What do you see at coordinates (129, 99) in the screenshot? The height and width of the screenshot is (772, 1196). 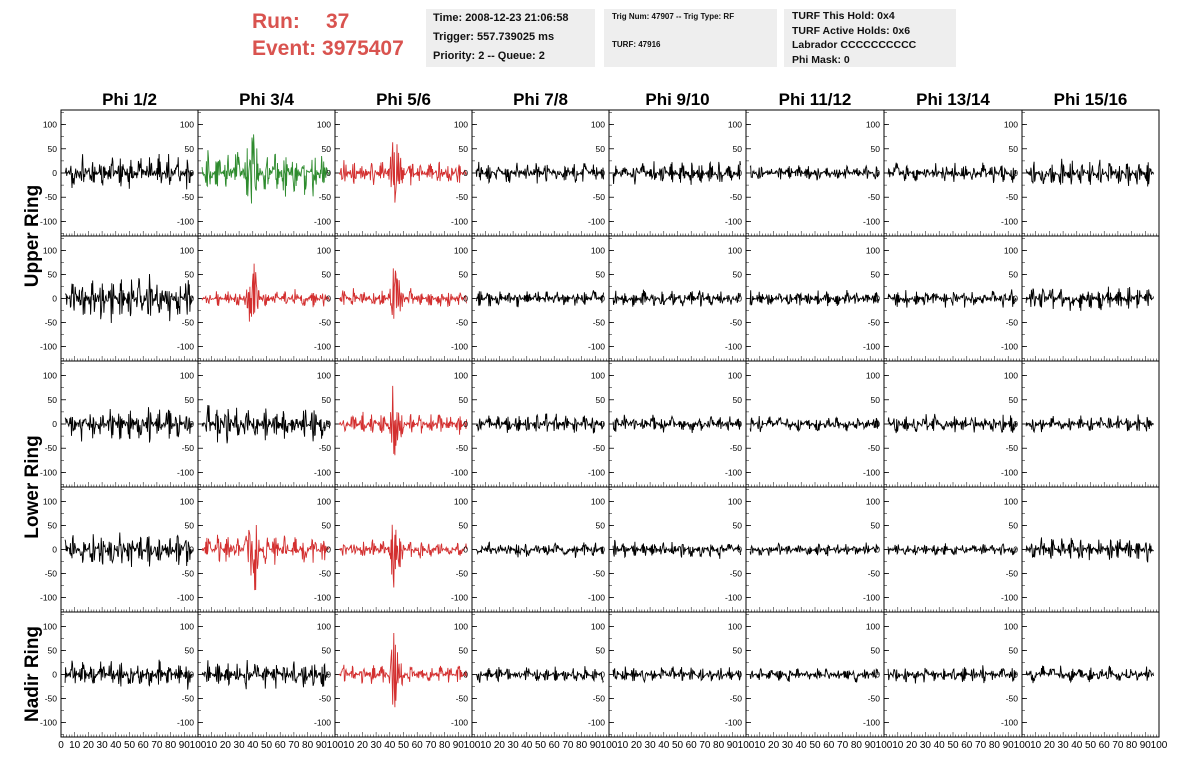 I see `column-title: Phi 1/2` at bounding box center [129, 99].